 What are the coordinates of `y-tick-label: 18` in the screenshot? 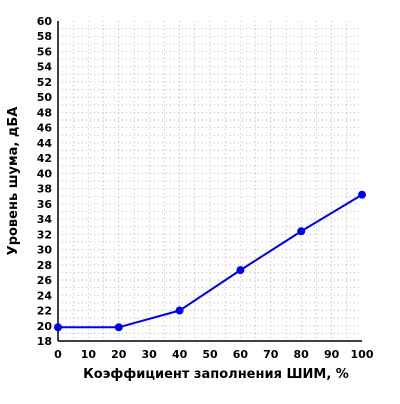 It's located at (44, 341).